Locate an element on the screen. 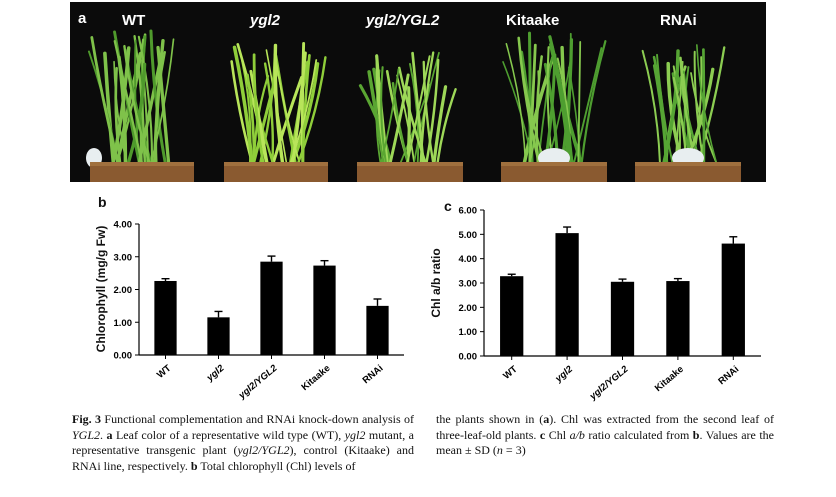  photo-label-rnai: RNAi is located at coordinates (678, 20).